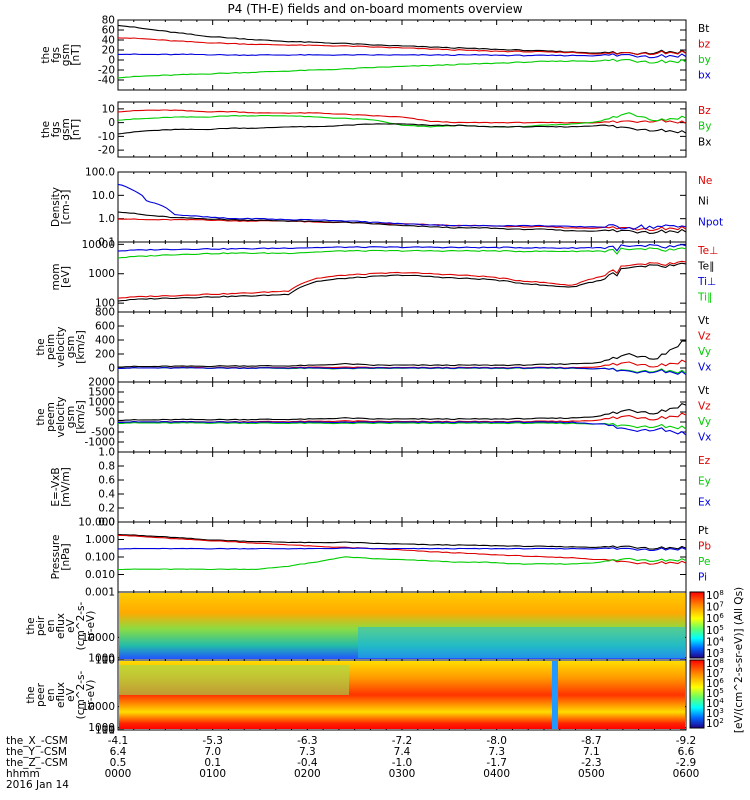  What do you see at coordinates (721, 639) in the screenshot?
I see `colorbar-tick-exp: 4` at bounding box center [721, 639].